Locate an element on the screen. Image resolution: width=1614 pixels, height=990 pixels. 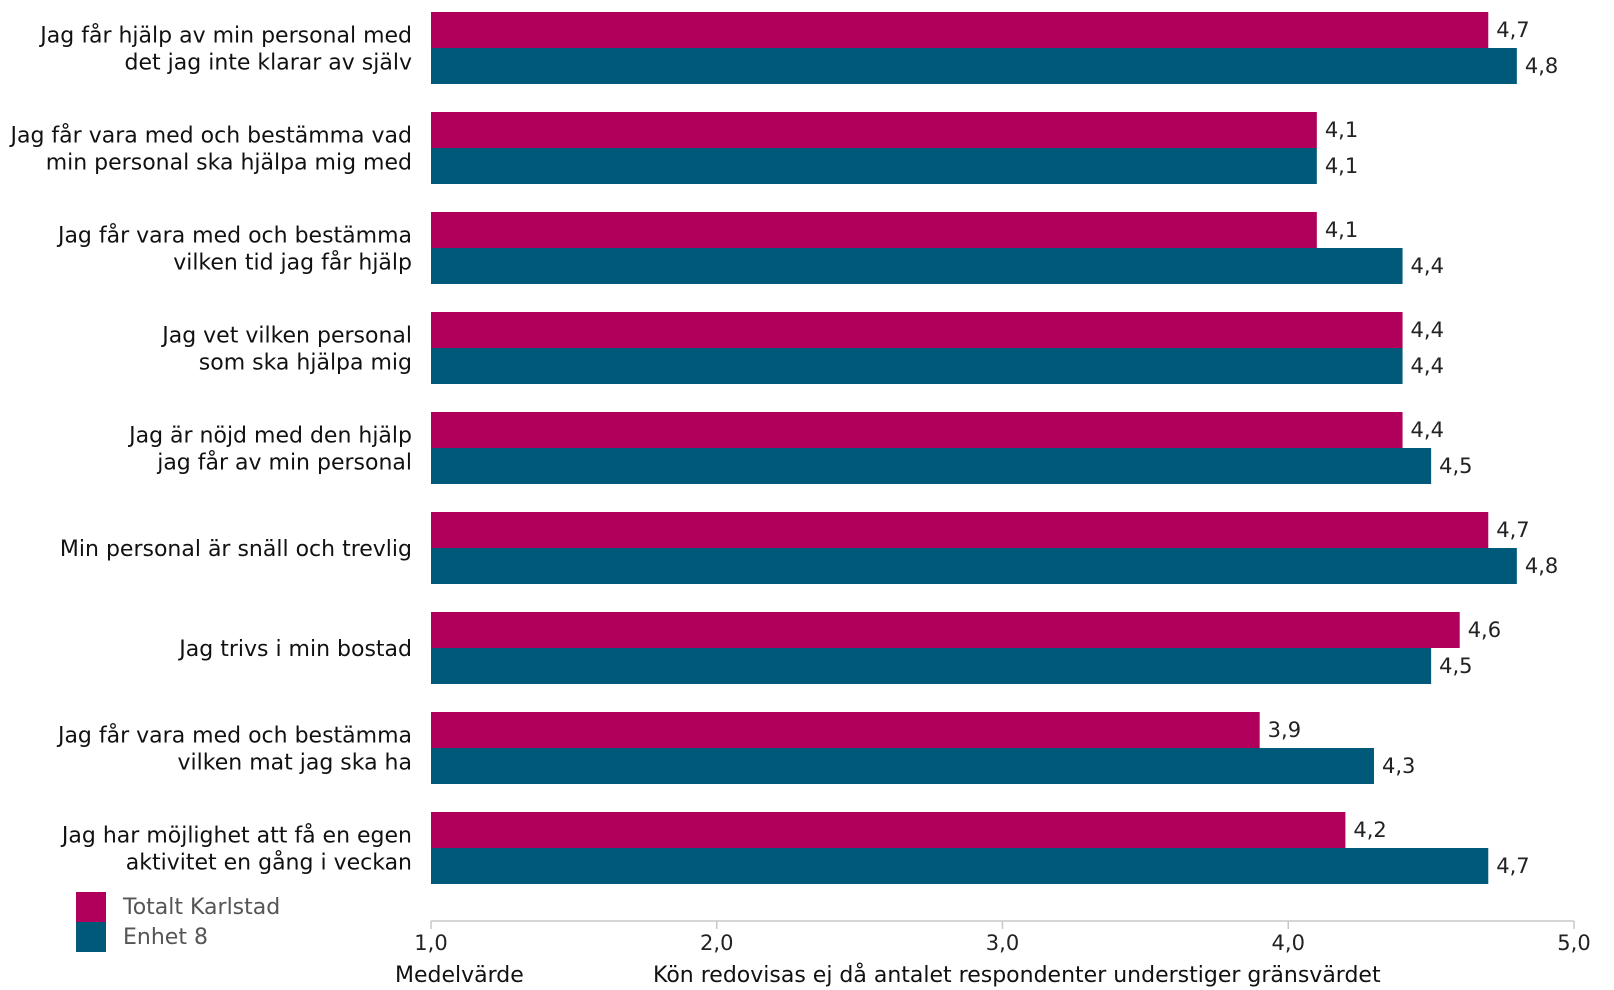
value-label-enhet-4: 4,5 is located at coordinates (1455, 466).